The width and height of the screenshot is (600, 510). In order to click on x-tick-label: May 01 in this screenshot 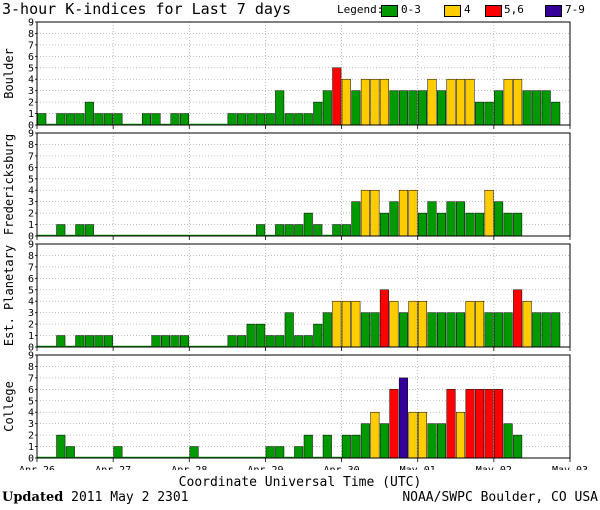, I will do `click(418, 467)`.